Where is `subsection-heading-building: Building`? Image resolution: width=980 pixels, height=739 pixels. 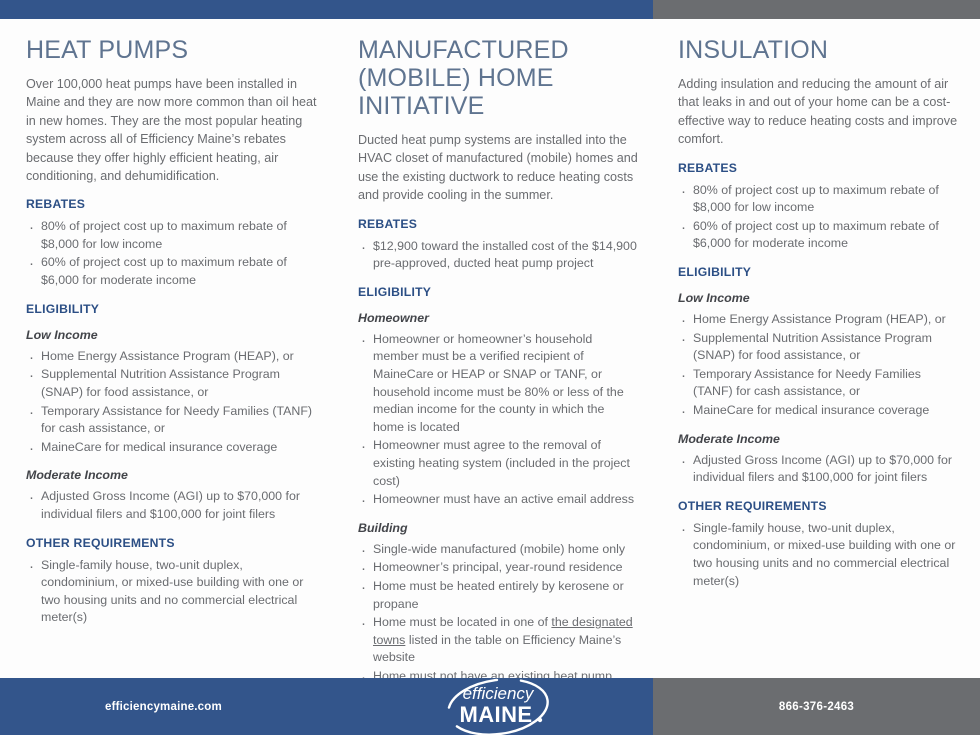 subsection-heading-building: Building is located at coordinates (383, 527).